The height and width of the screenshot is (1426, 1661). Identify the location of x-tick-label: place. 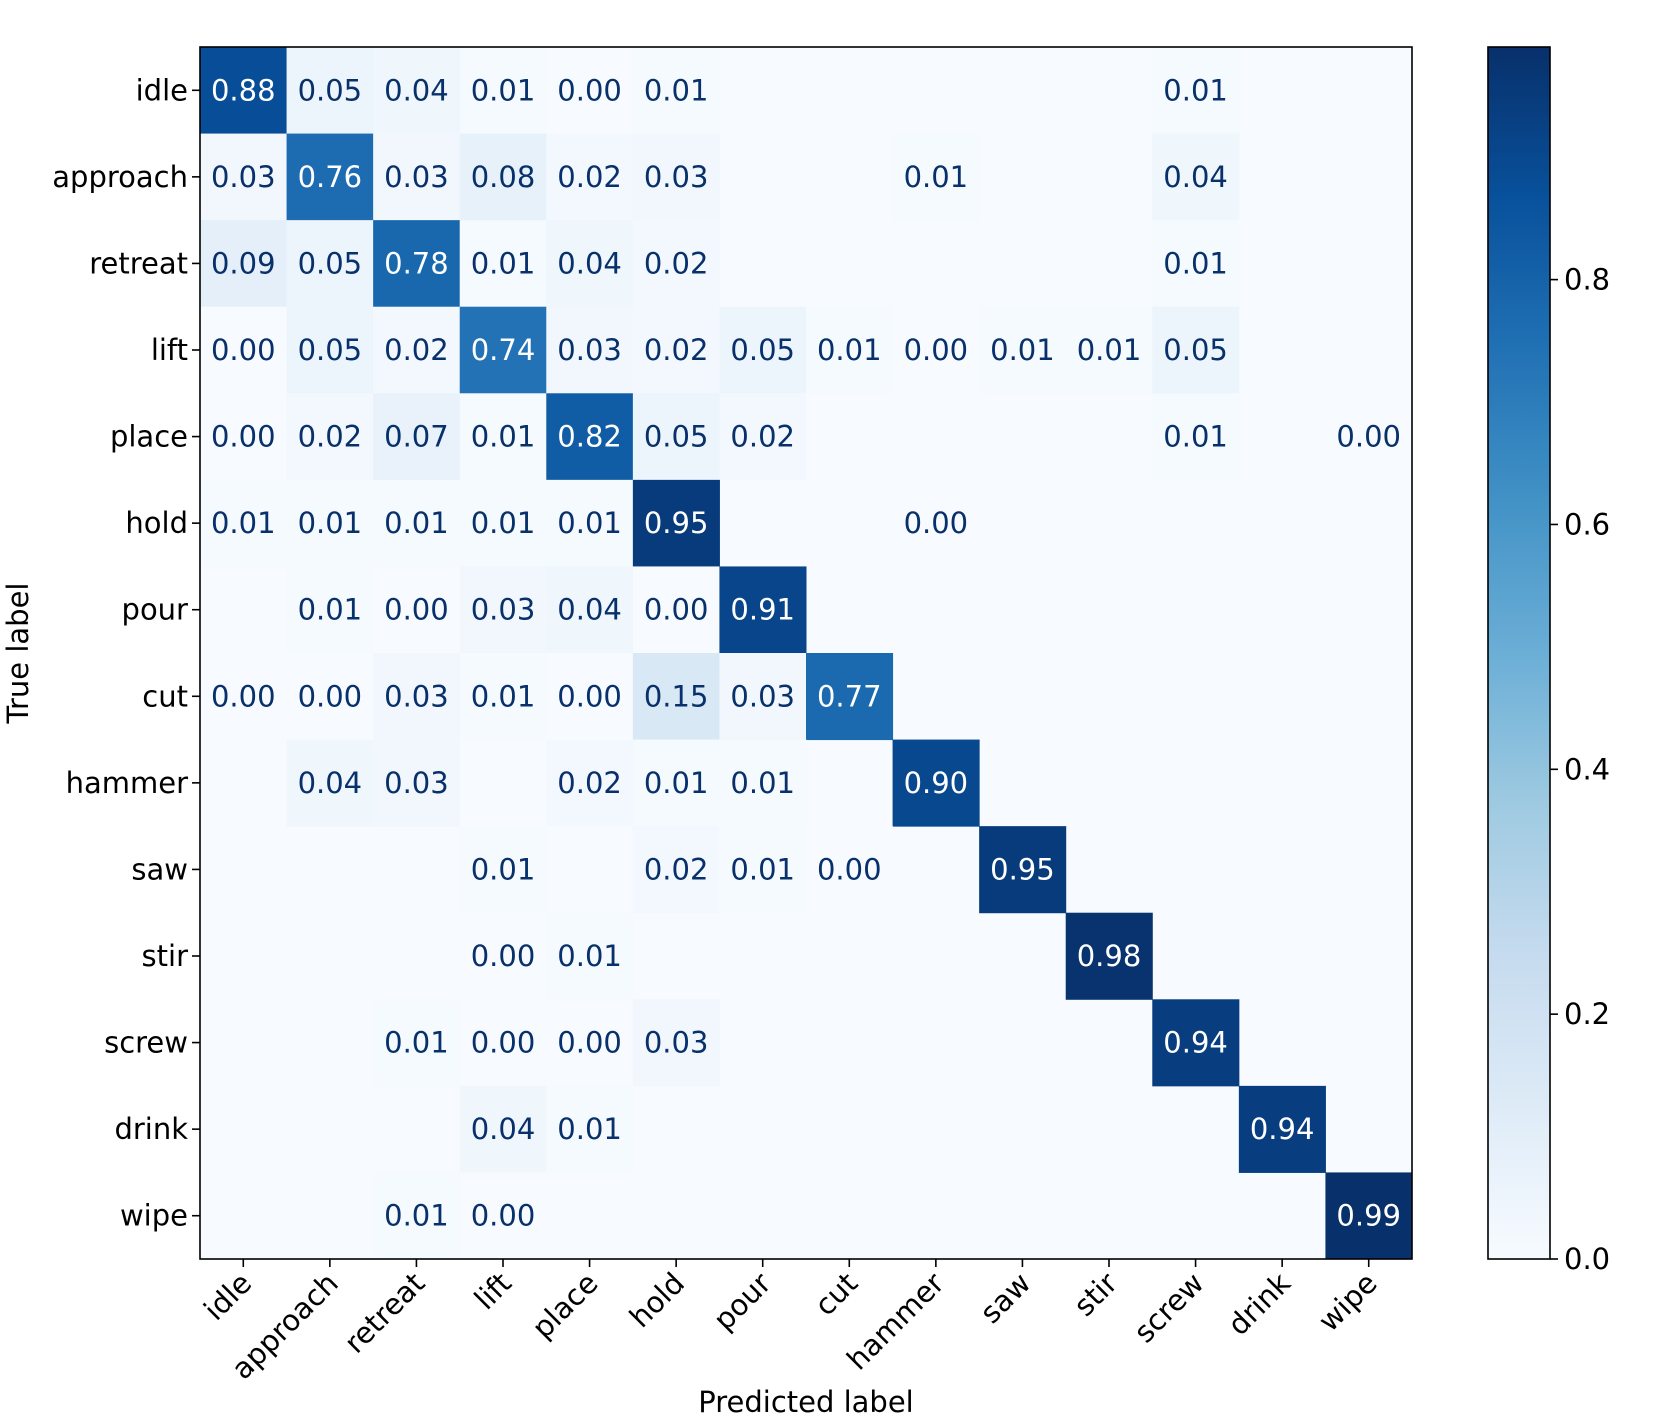
(564, 1305).